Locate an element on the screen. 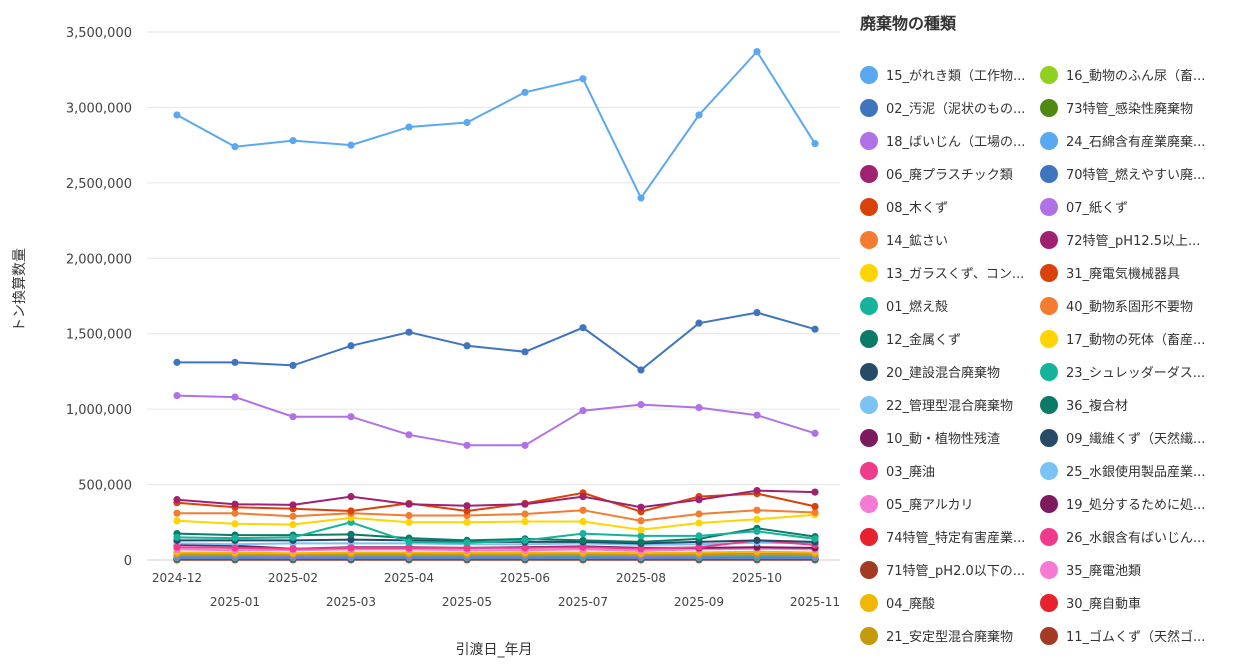 The height and width of the screenshot is (664, 1233). legend-item: 30_廃自動車 is located at coordinates (1130, 602).